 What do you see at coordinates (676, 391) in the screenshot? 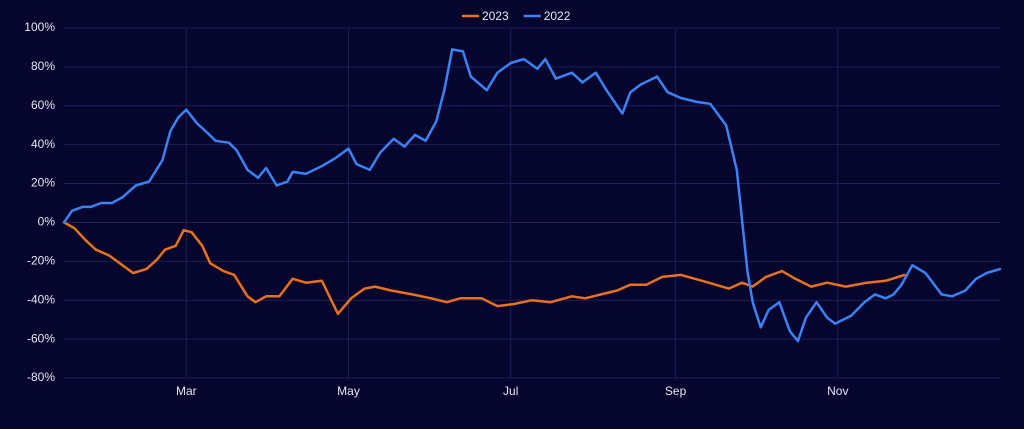
I see `x-tick-label: Sep` at bounding box center [676, 391].